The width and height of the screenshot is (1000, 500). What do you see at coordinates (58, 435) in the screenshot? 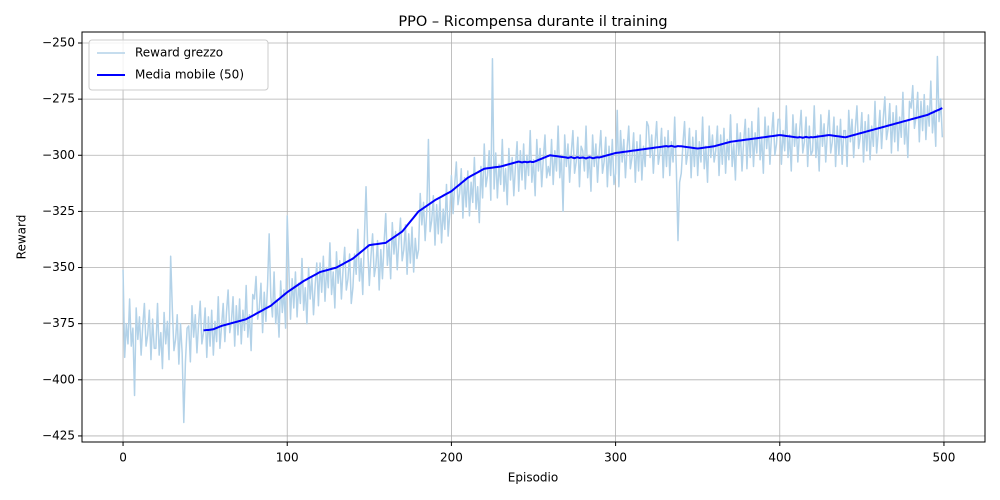
I see `y-tick-label: −425` at bounding box center [58, 435].